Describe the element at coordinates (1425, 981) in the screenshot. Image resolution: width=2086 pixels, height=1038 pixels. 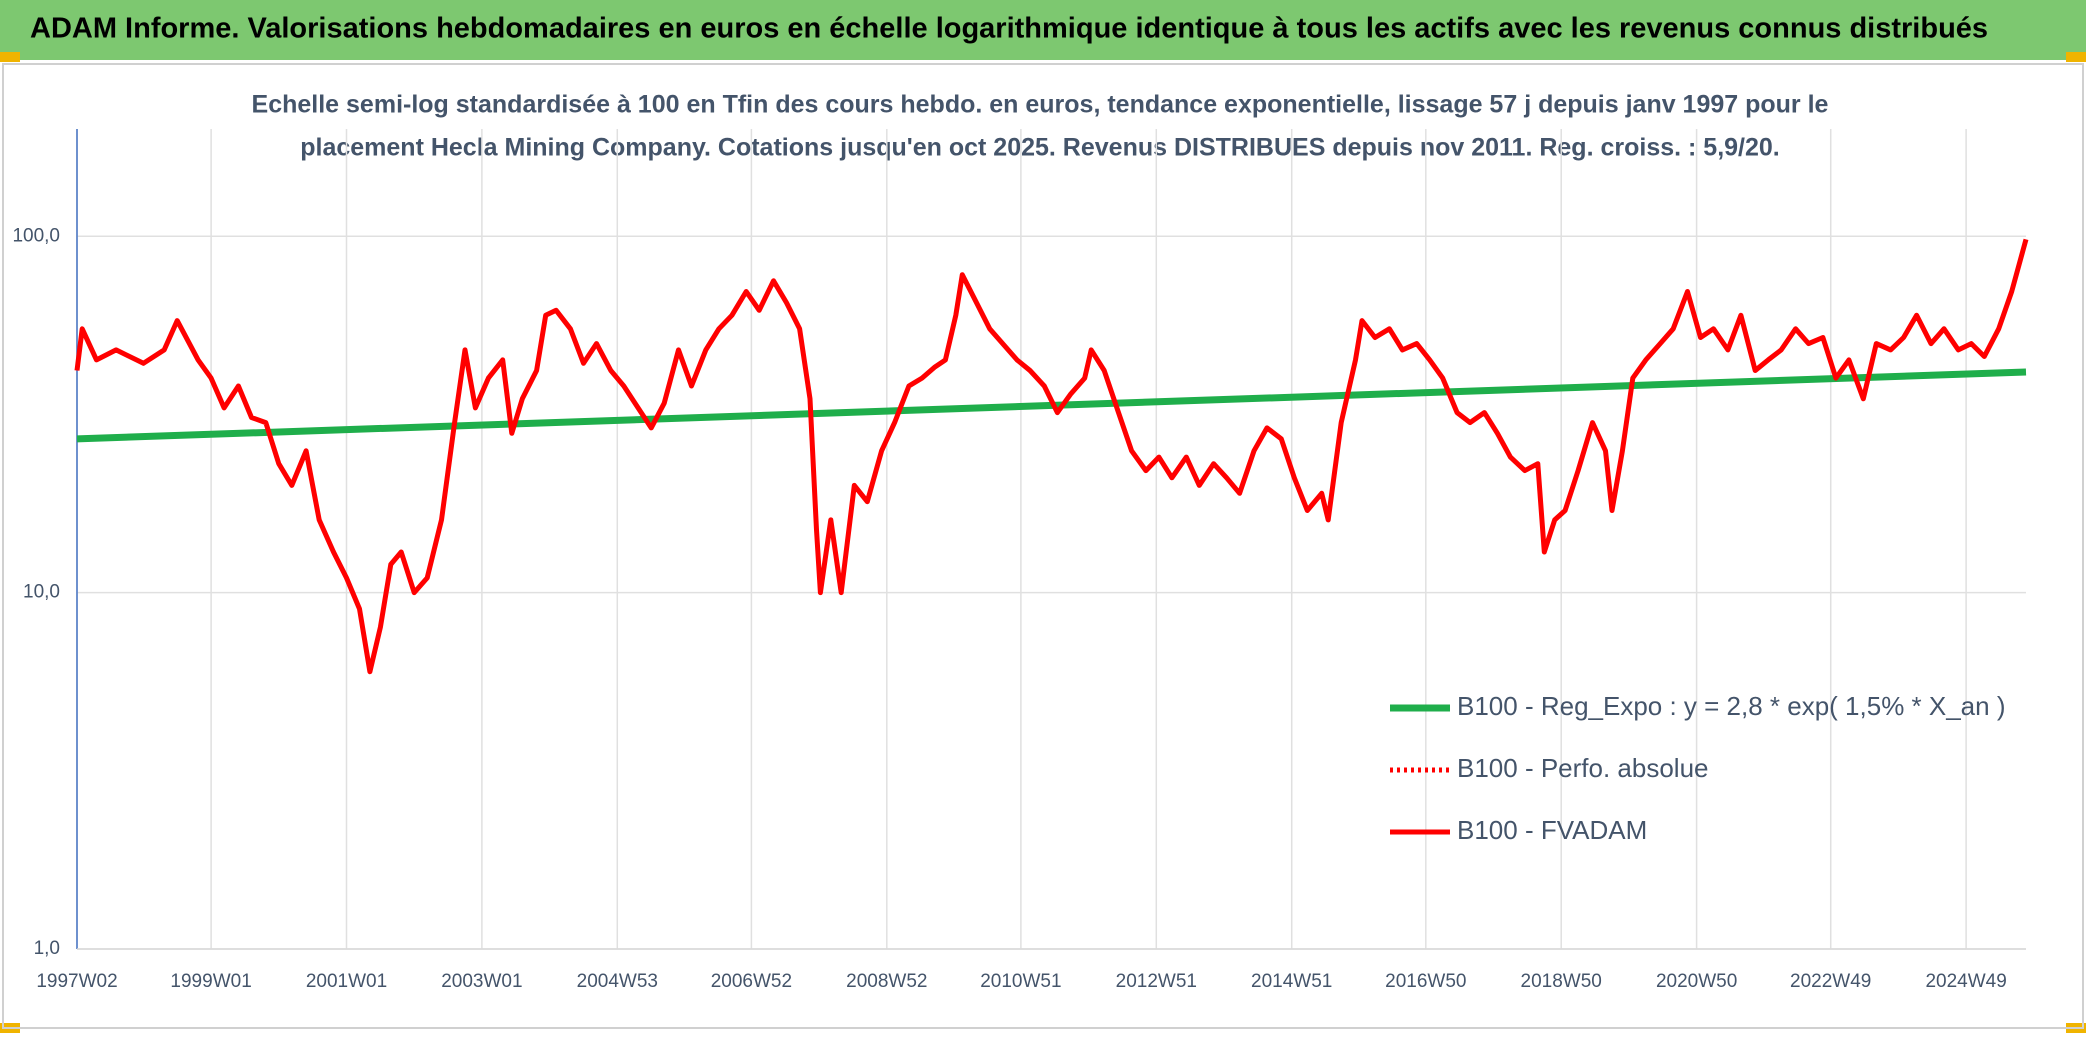
I see `x-tick-label: 2016W50` at that location.